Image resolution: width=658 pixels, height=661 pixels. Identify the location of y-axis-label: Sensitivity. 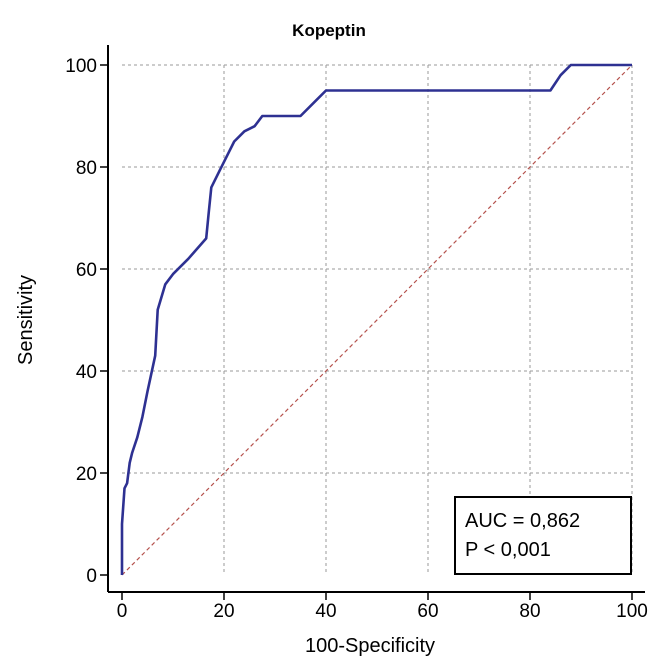
(26, 320).